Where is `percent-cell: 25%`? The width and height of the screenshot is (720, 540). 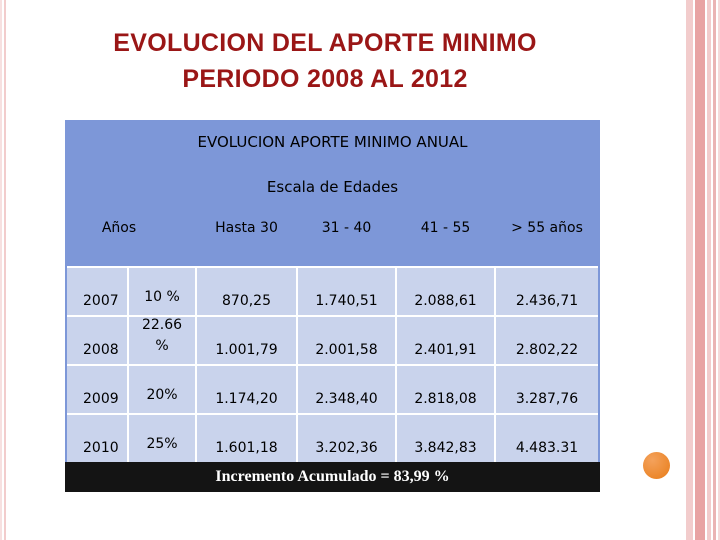 percent-cell: 25% is located at coordinates (162, 438).